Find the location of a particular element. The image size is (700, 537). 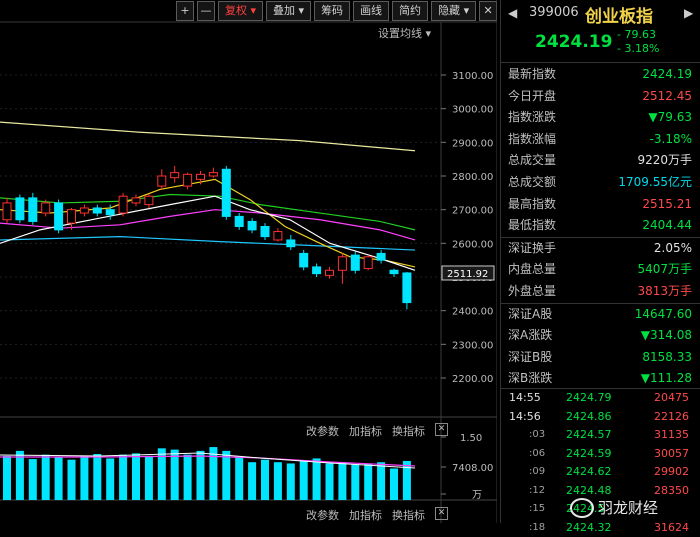

stat-label: 总成交额 is located at coordinates (532, 183).